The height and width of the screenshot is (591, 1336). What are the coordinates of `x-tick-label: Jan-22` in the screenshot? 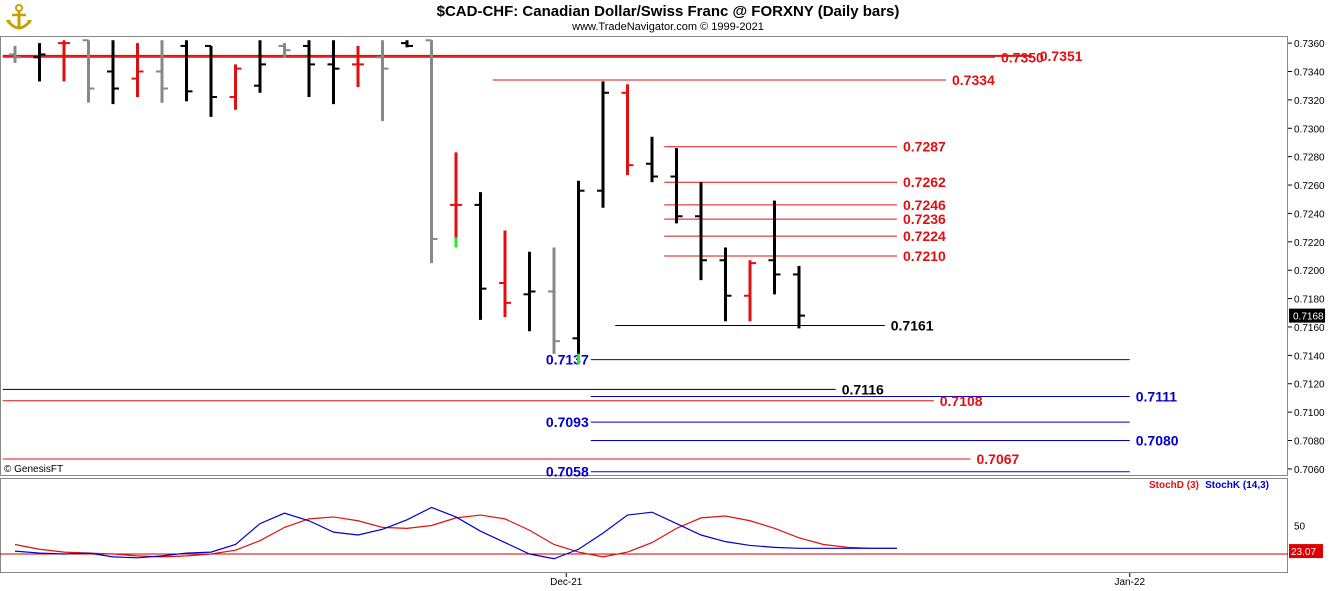 It's located at (1129, 582).